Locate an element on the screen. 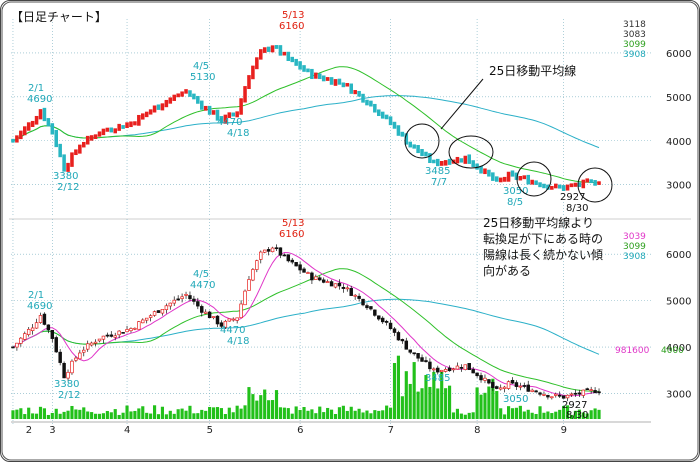  ann-4-5-date: 4/5 is located at coordinates (201, 66).